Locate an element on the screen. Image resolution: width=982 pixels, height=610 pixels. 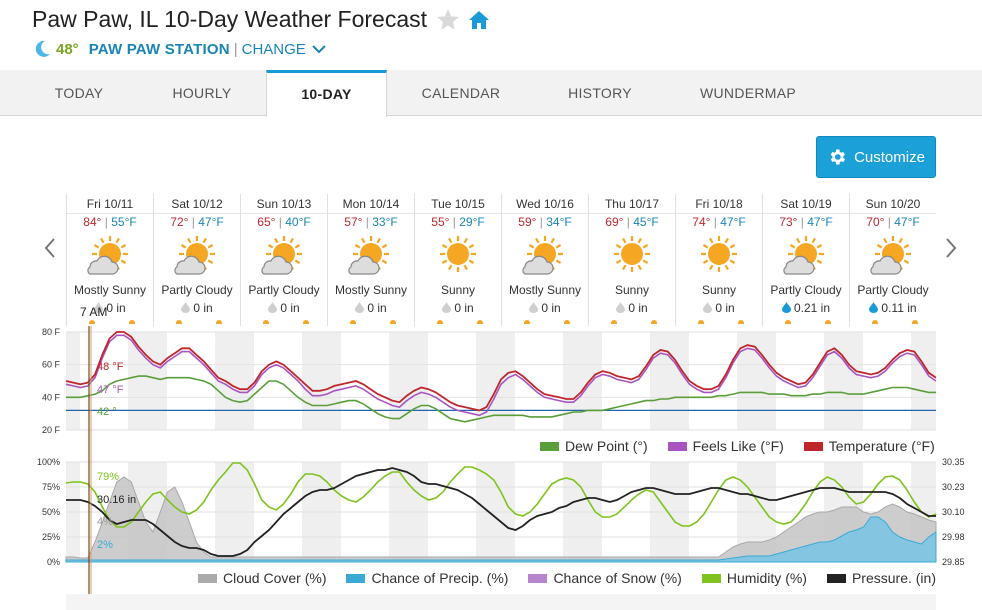
home-icon is located at coordinates (479, 20).